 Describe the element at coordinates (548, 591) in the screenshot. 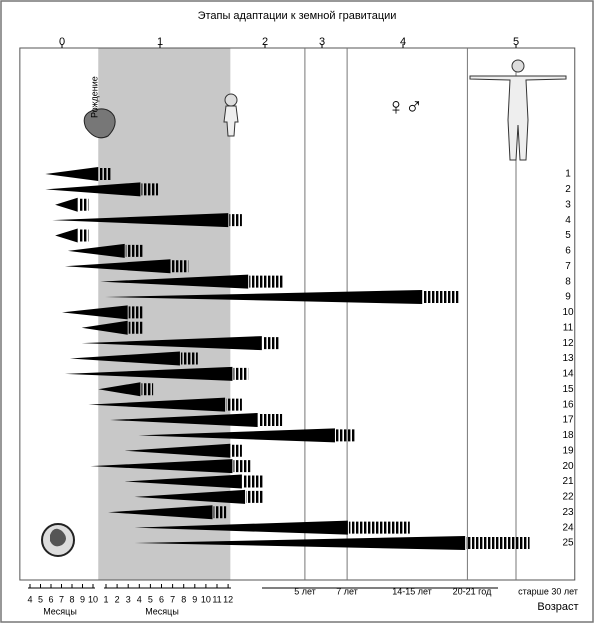

I see `age-label: старше 30 лет` at that location.